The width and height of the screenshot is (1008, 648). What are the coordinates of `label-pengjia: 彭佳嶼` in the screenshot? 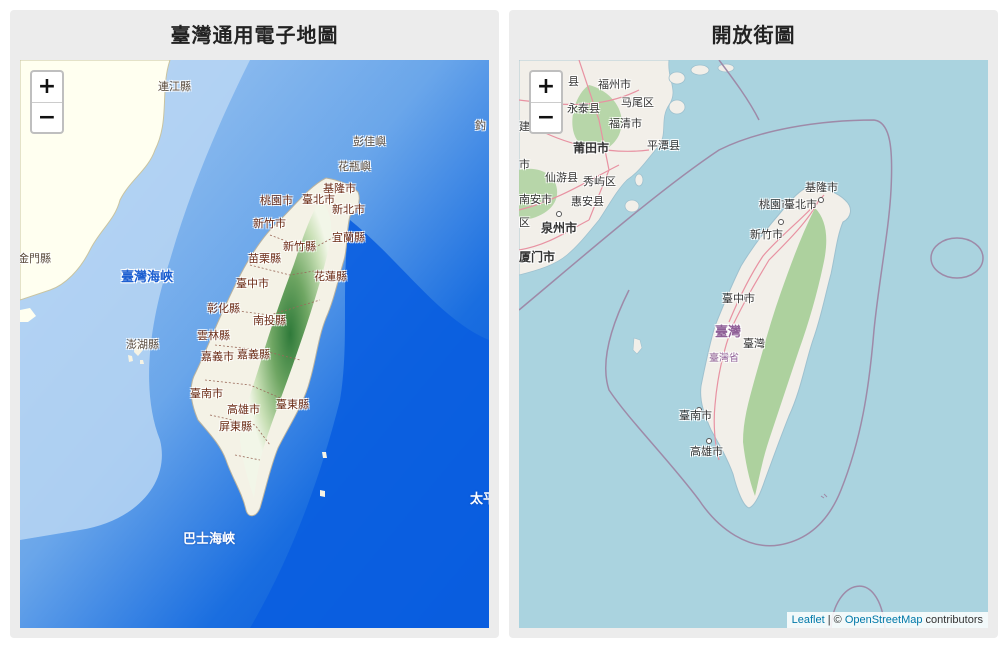 It's located at (369, 141).